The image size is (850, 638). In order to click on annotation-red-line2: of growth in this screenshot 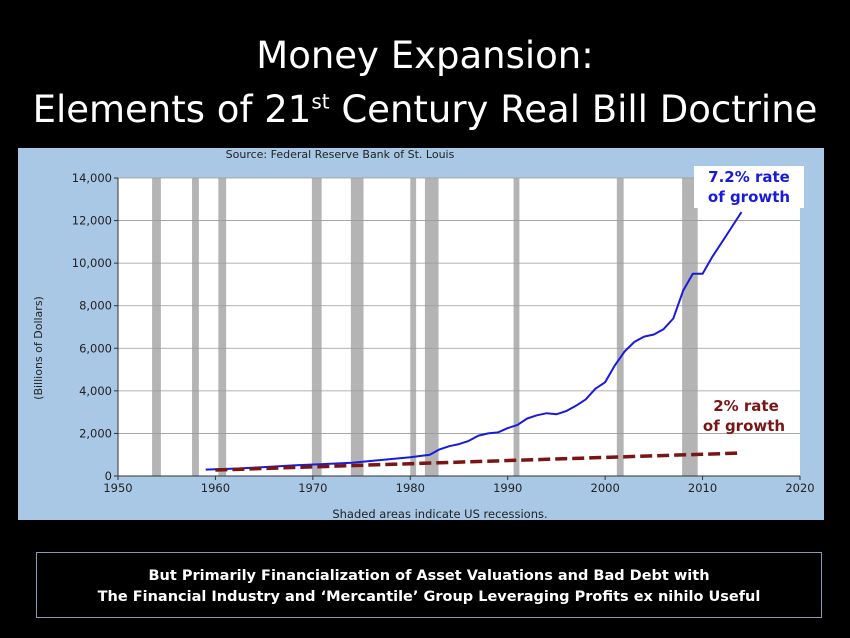, I will do `click(744, 426)`.